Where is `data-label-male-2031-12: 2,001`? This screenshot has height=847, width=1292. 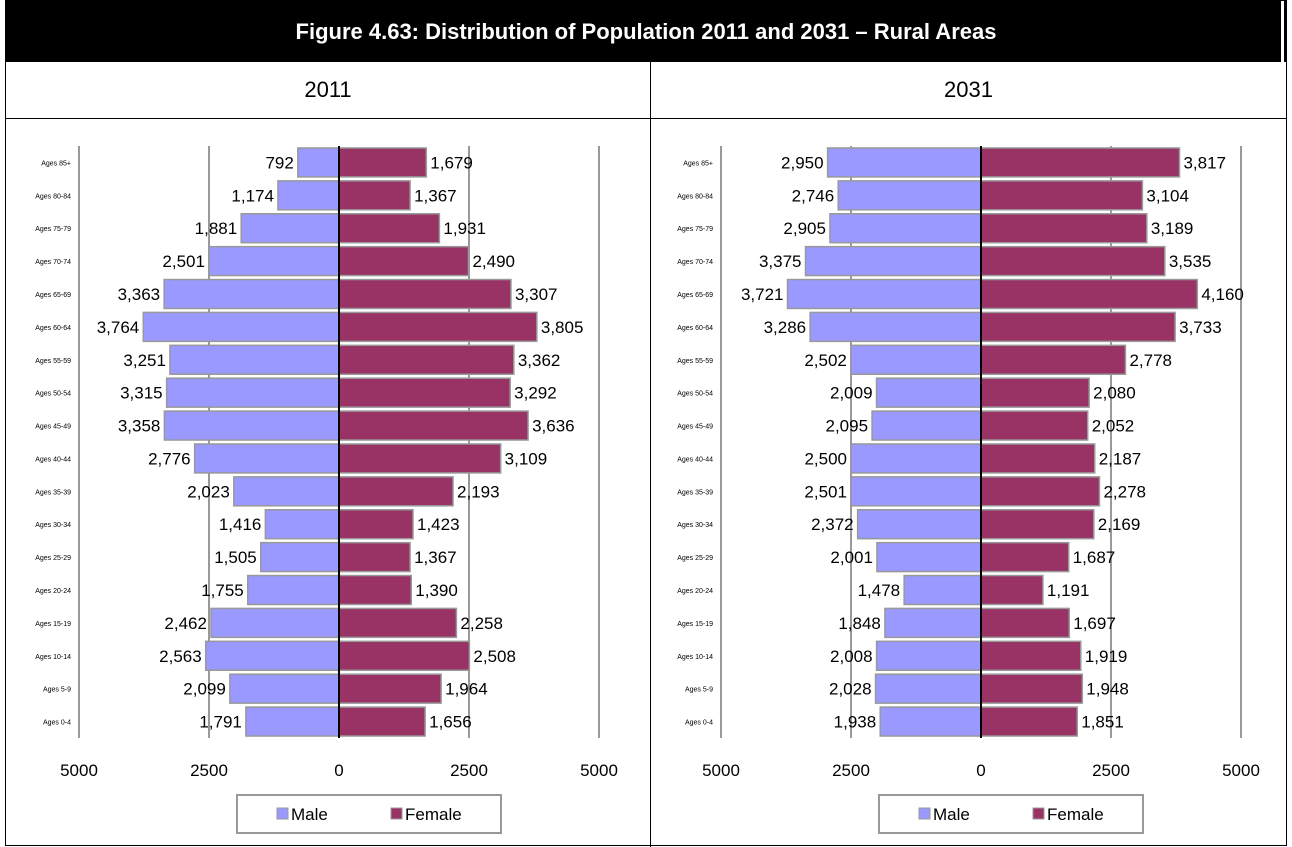
data-label-male-2031-12: 2,001 is located at coordinates (851, 557).